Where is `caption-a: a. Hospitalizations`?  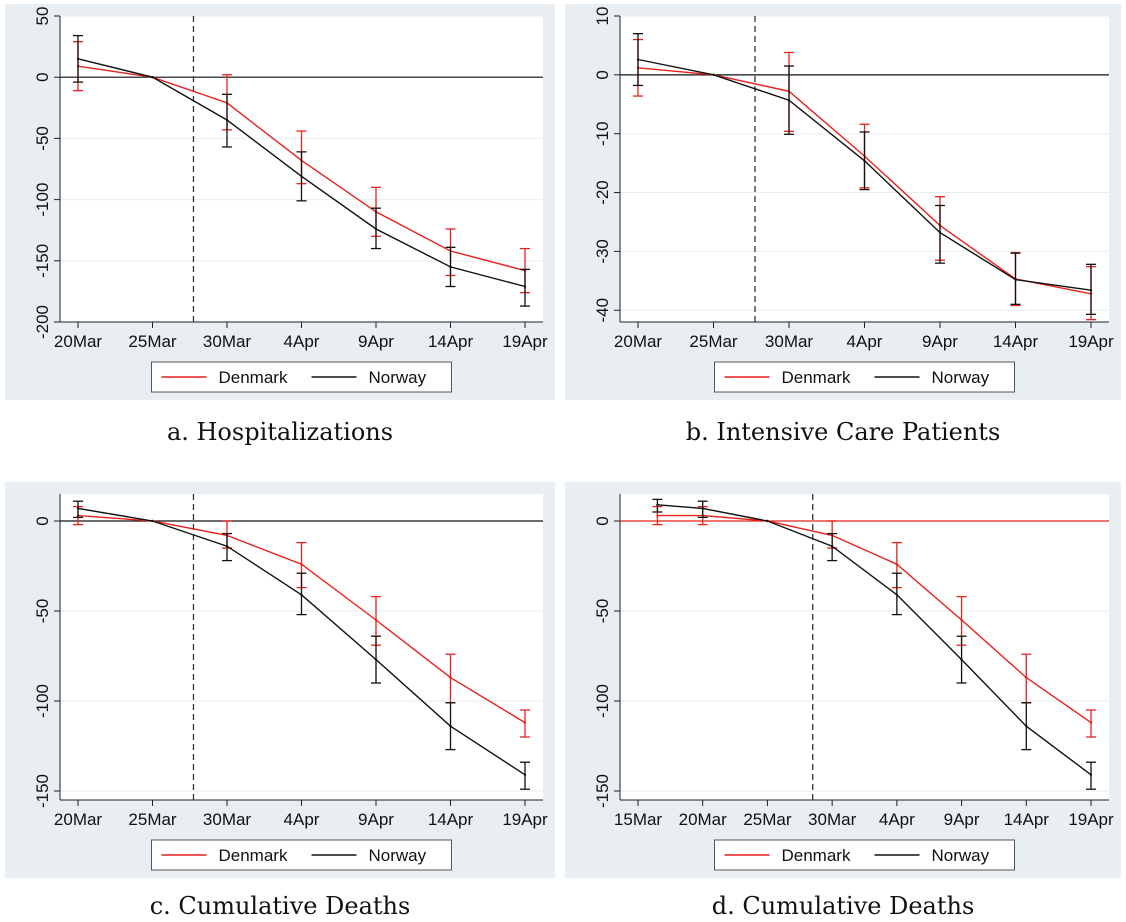 caption-a: a. Hospitalizations is located at coordinates (280, 432).